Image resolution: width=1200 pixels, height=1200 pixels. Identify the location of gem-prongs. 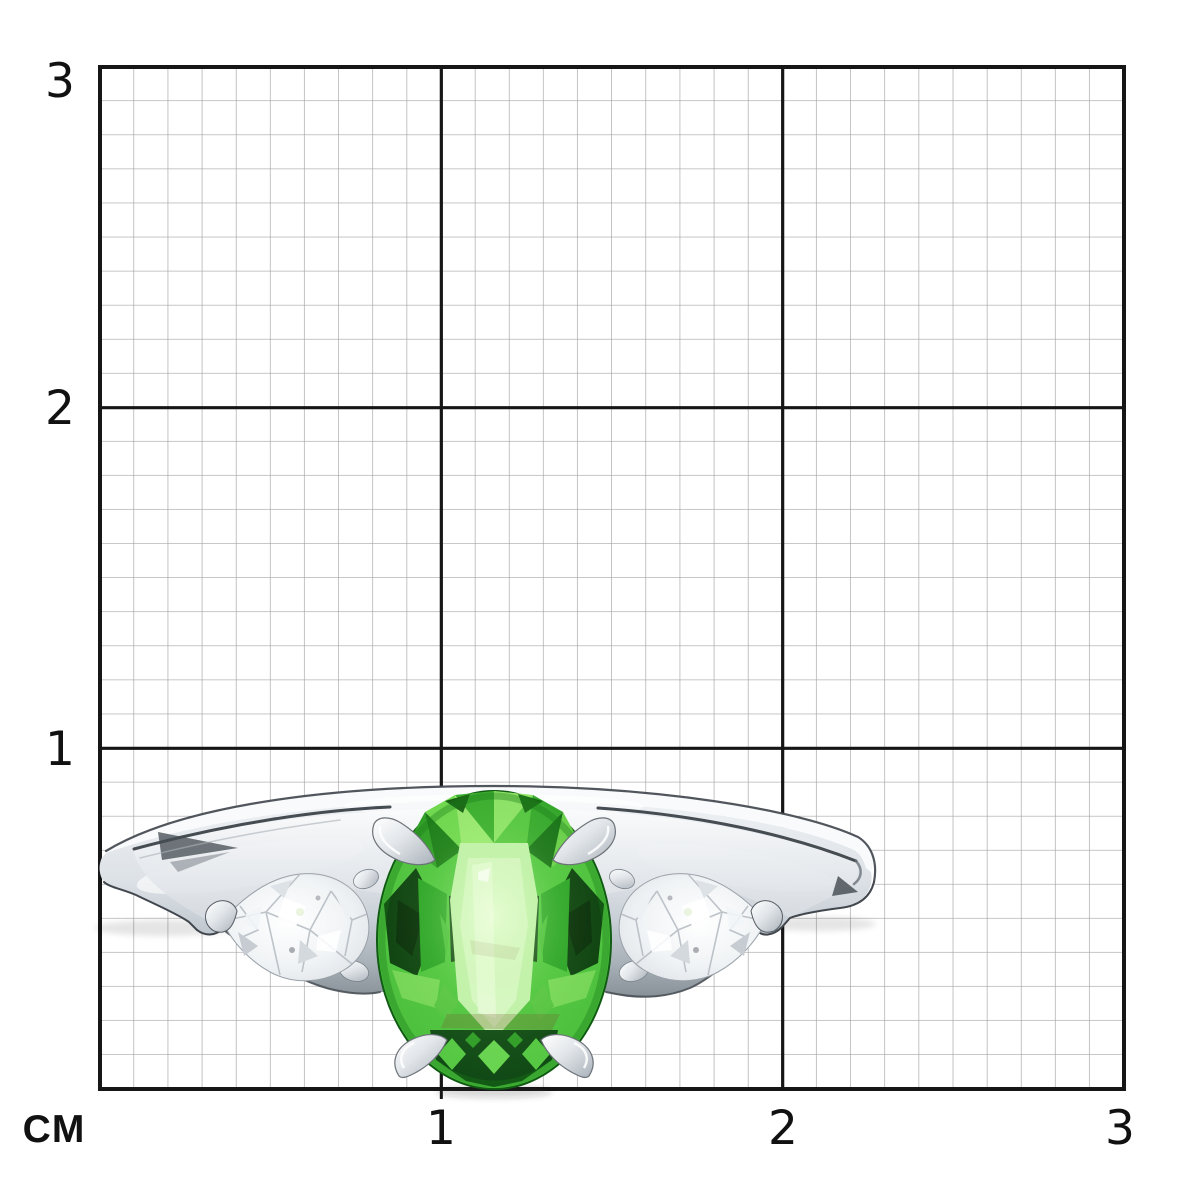
(494, 948).